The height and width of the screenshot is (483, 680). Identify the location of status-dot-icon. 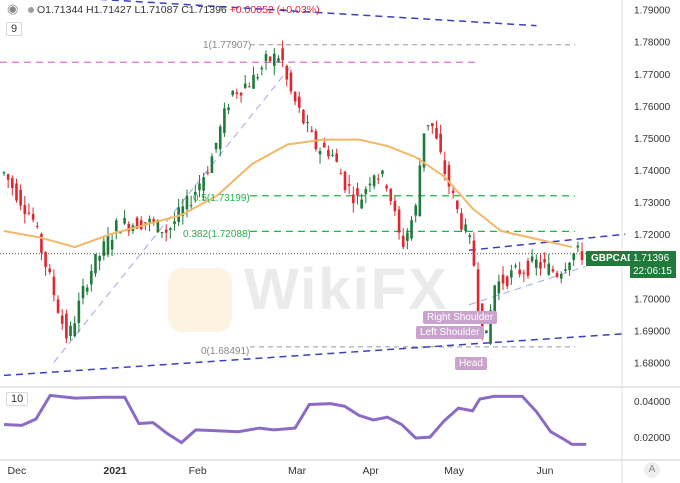
(31, 10).